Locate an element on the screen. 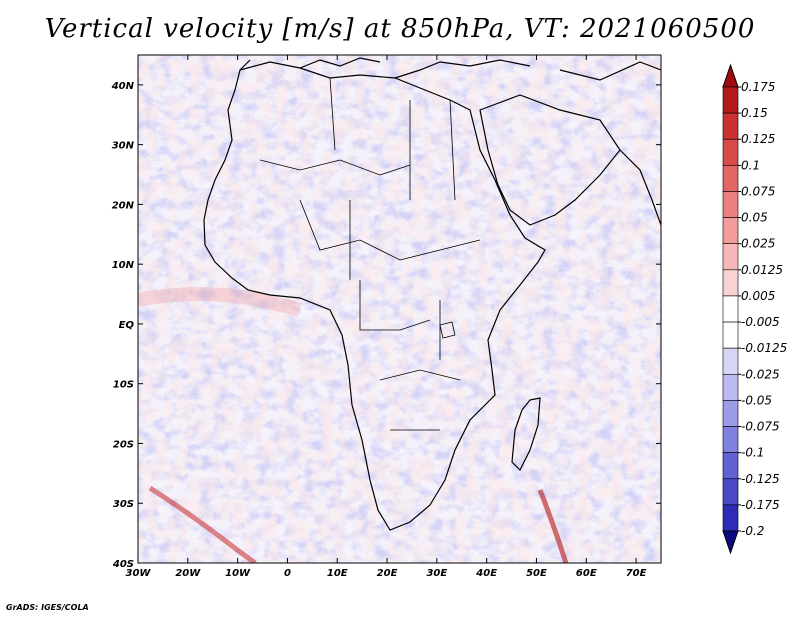  lon-label: 20E is located at coordinates (387, 573).